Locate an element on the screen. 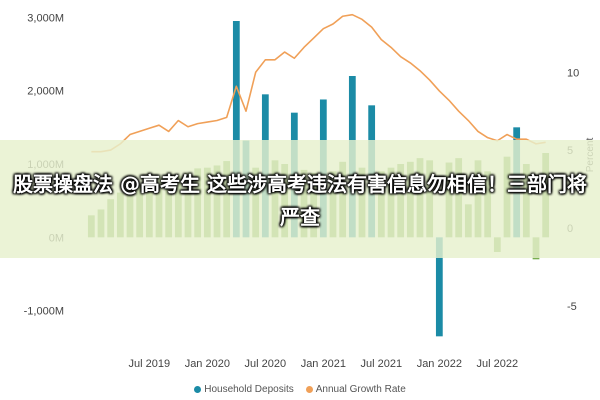  legend-label: Annual Growth Rate is located at coordinates (360, 389).